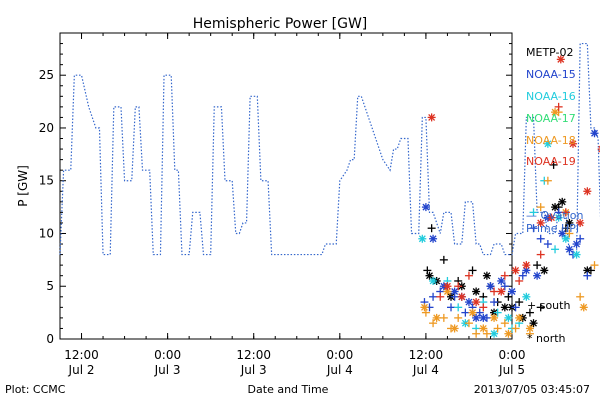 The image size is (600, 400). Describe the element at coordinates (551, 96) in the screenshot. I see `legend-noaa-16: NOAA-16` at that location.